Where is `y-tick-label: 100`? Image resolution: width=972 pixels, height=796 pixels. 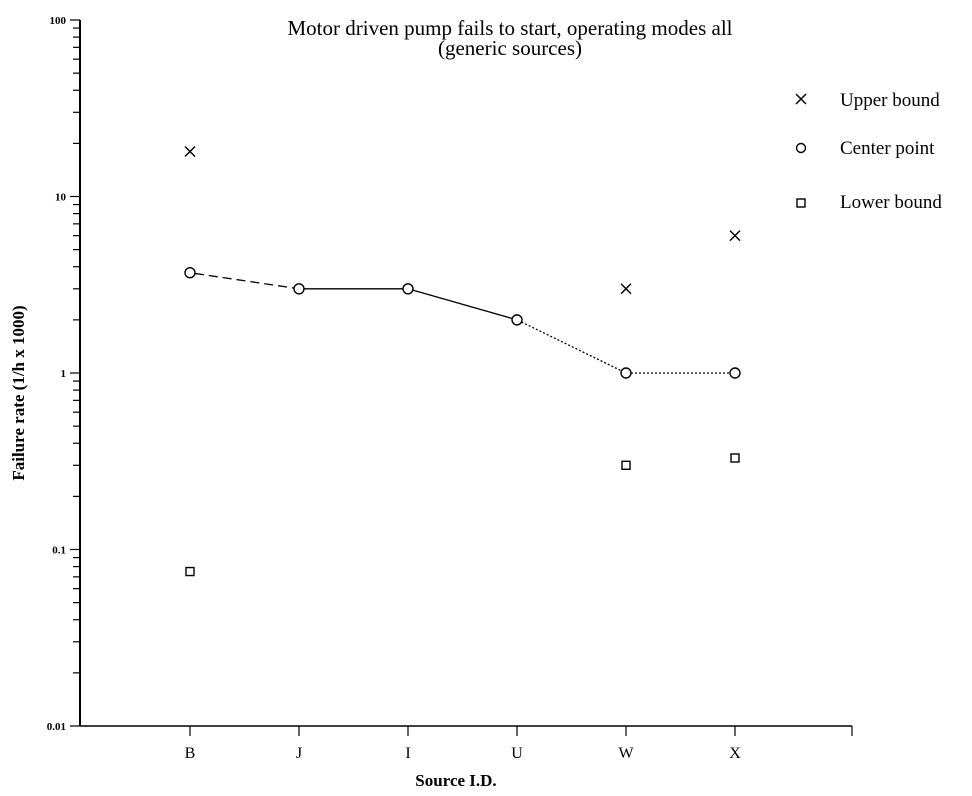 y-tick-label: 100 is located at coordinates (58, 21).